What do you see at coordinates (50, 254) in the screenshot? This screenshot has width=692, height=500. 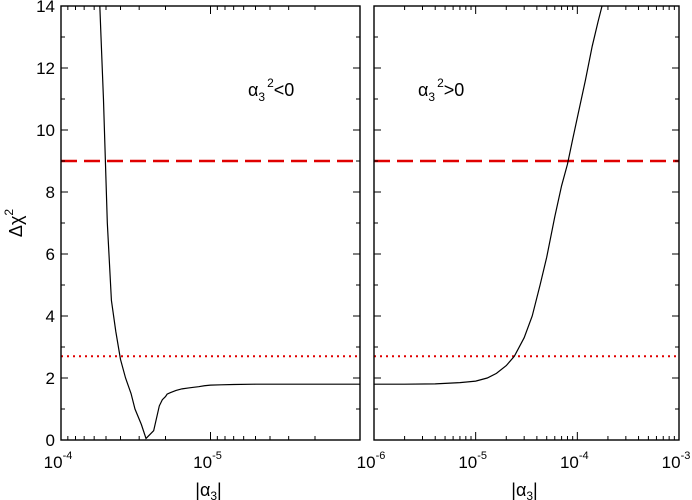 I see `y-tick-label: 6` at bounding box center [50, 254].